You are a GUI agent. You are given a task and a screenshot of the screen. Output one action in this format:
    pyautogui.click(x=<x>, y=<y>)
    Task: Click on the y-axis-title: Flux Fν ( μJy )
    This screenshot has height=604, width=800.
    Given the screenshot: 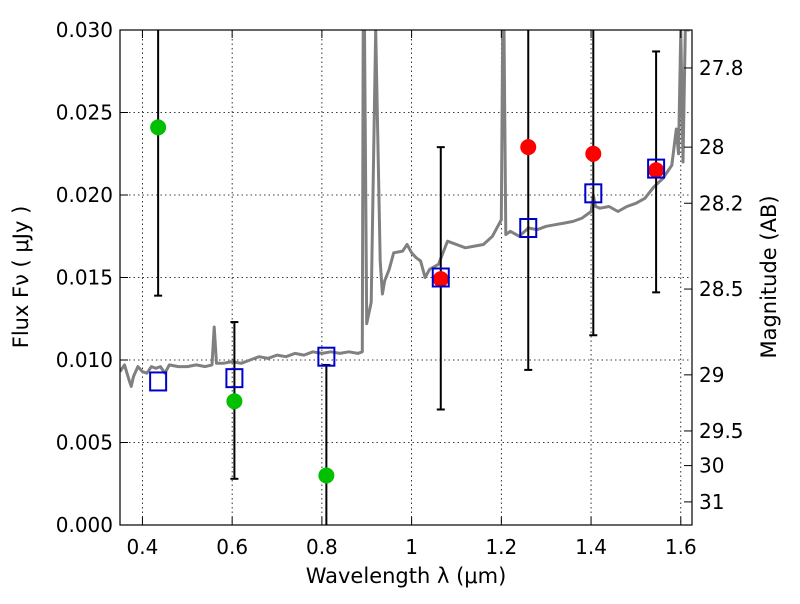 What is the action you would take?
    pyautogui.click(x=21, y=277)
    